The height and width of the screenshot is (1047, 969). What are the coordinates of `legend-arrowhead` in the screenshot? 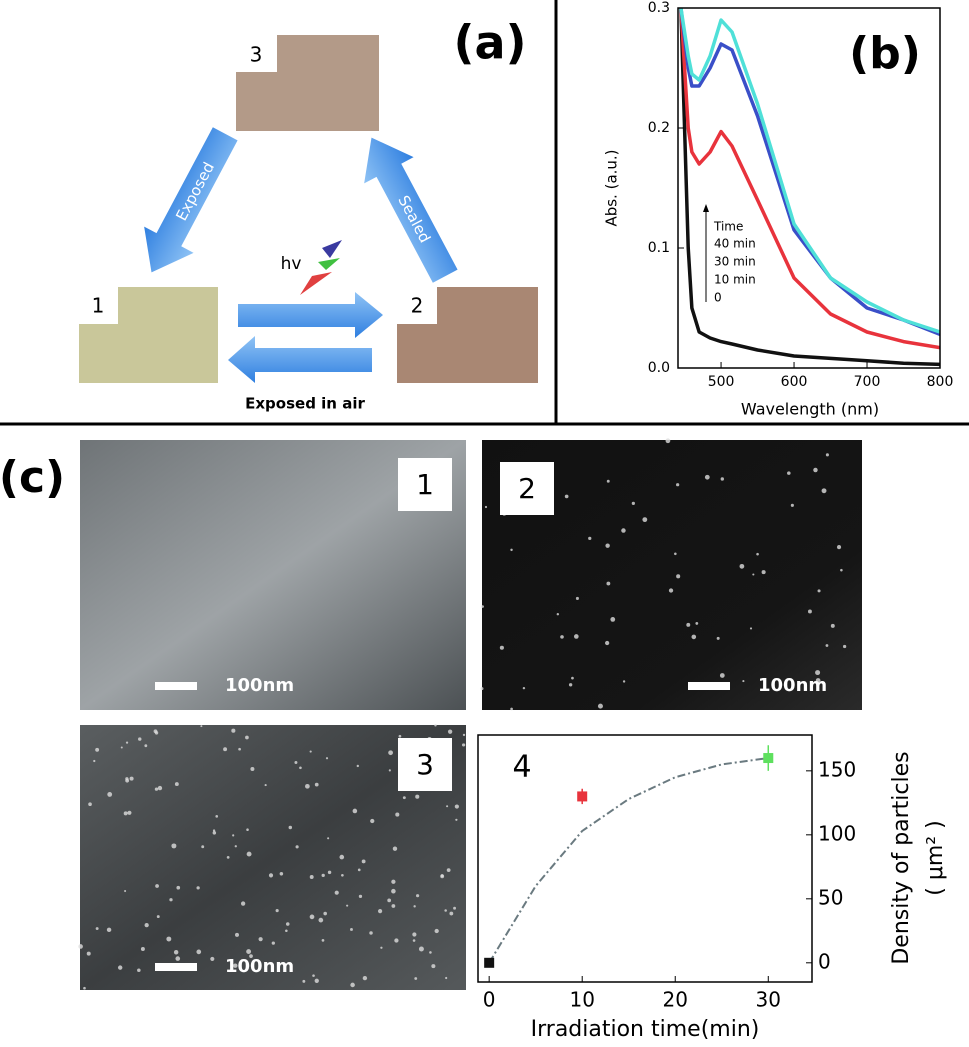 It's located at (706, 208).